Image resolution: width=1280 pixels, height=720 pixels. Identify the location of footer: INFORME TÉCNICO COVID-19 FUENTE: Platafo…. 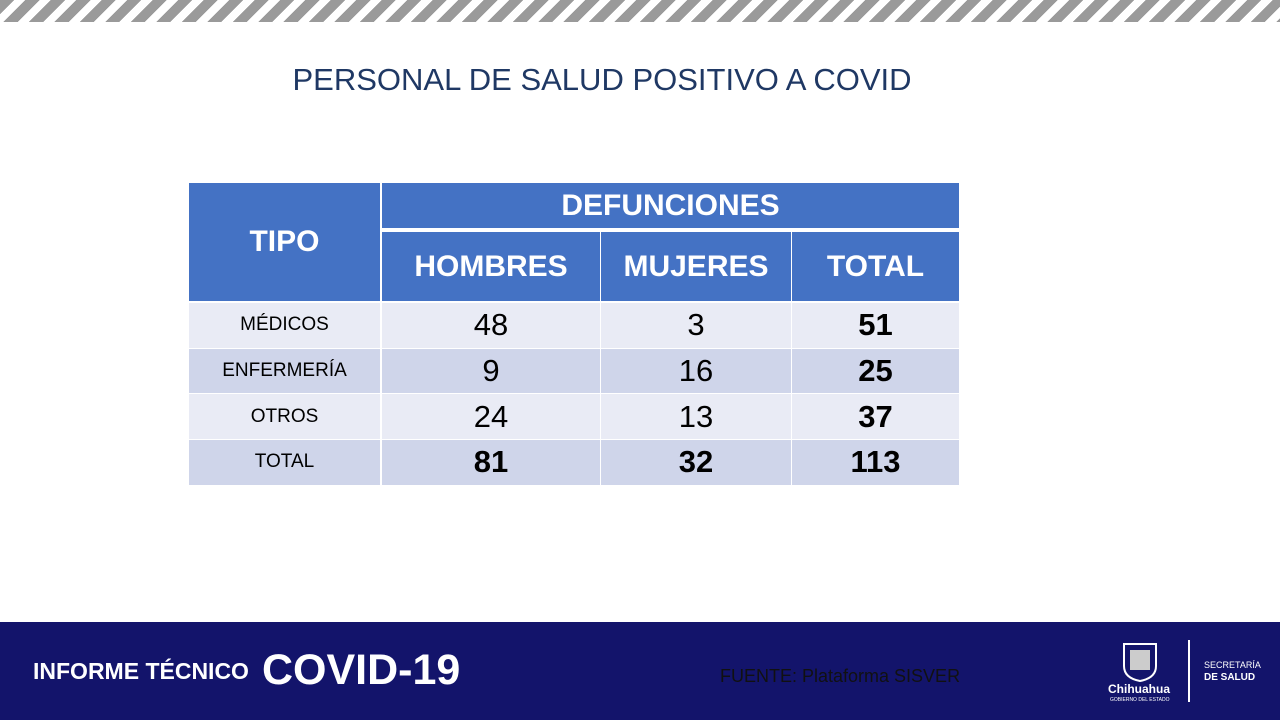
(640, 671).